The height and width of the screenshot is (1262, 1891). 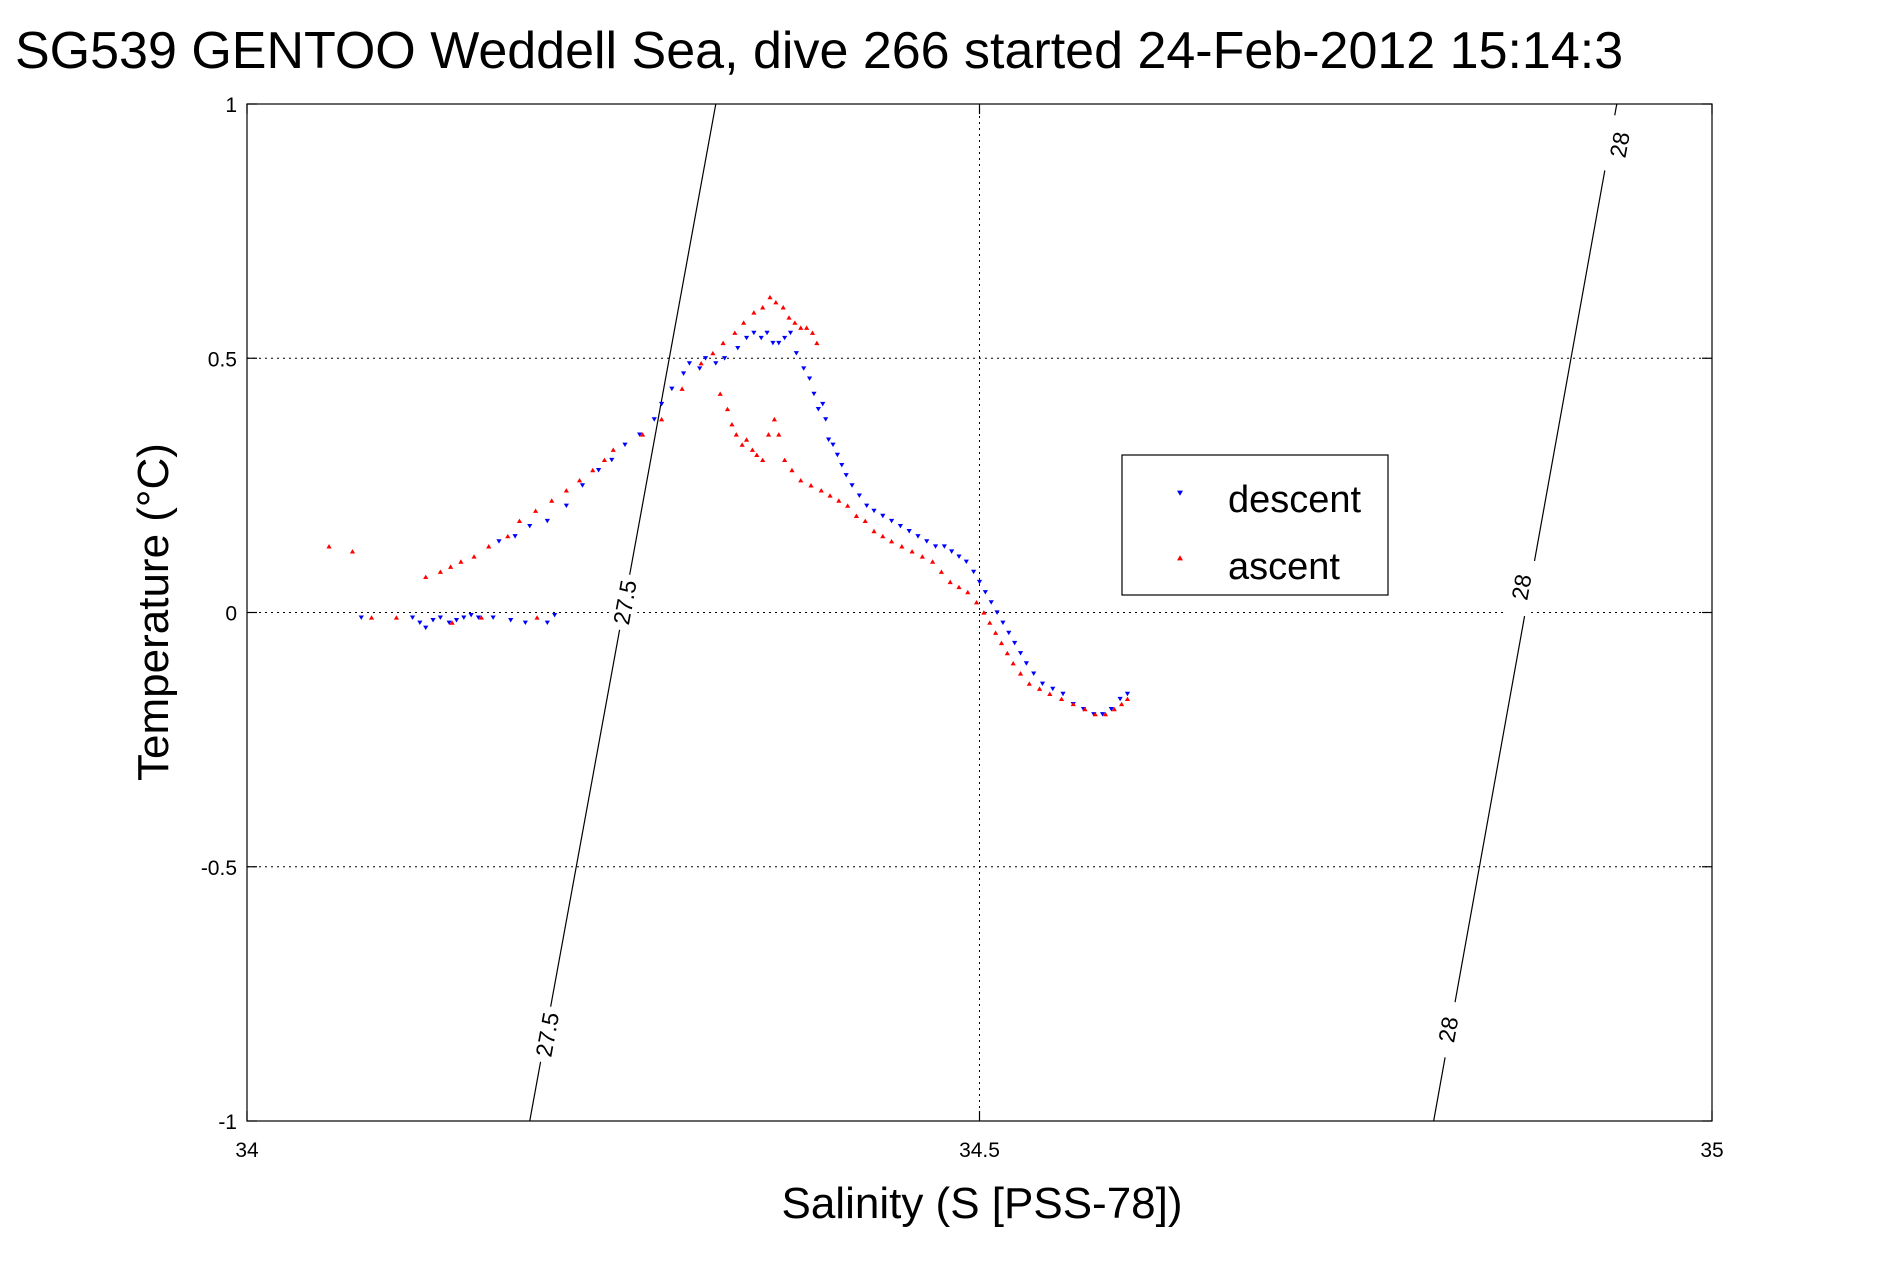 I want to click on contour-label: 28, so click(x=1521, y=587).